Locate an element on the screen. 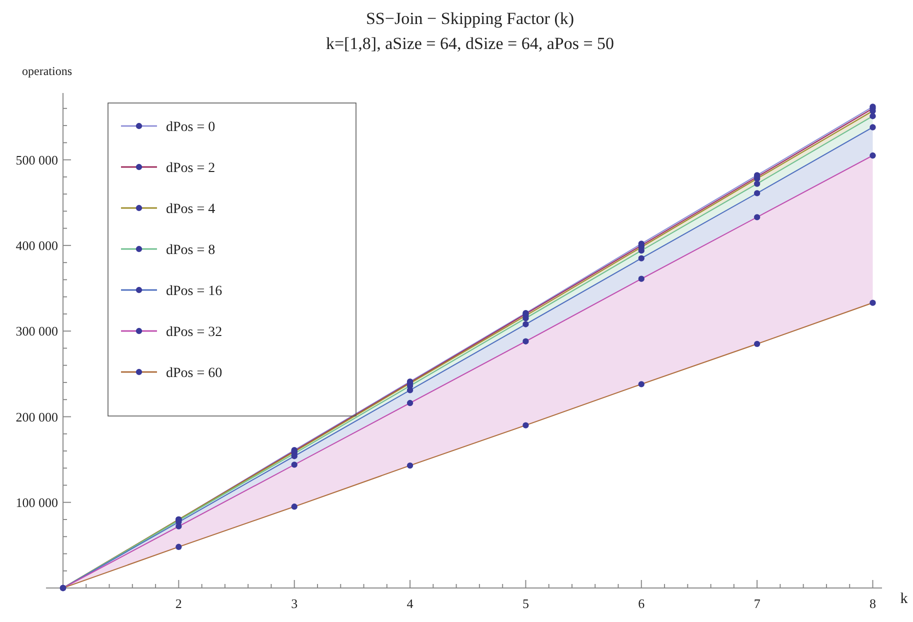  y-tick-label: 300 000 is located at coordinates (37, 331).